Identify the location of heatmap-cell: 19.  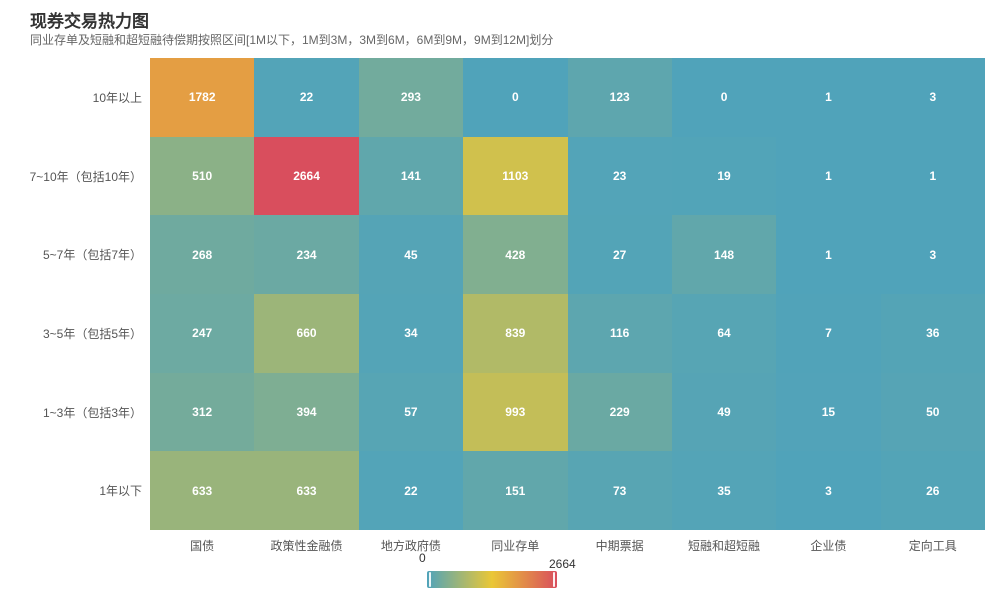
(724, 176).